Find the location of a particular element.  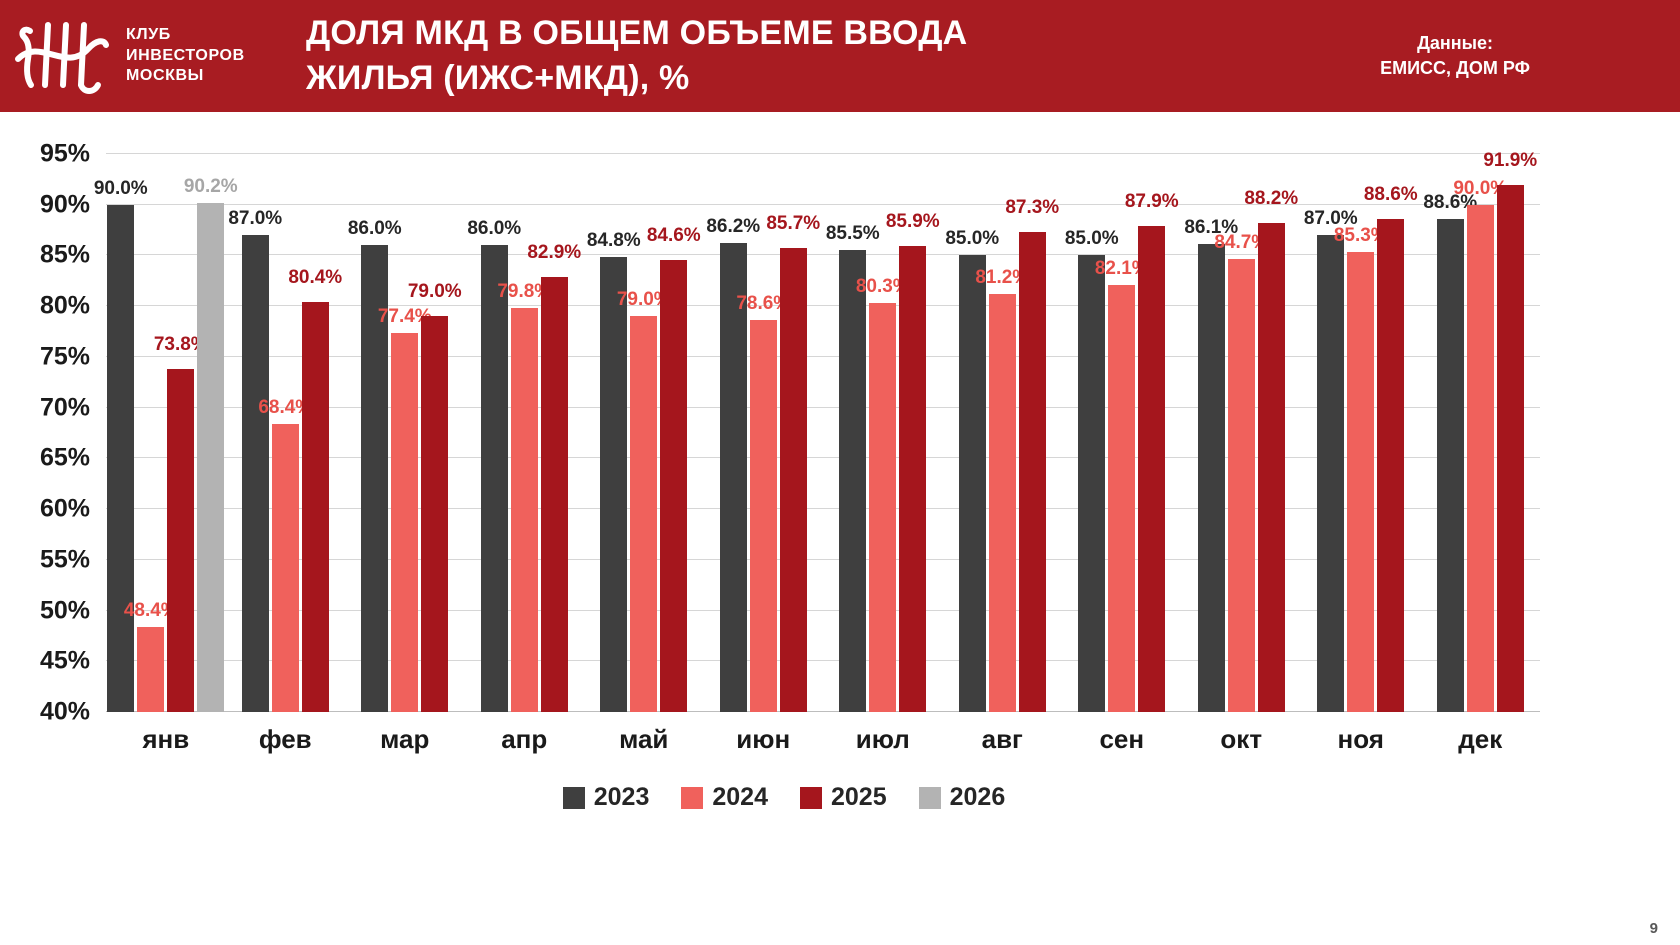

bar-group-дек: 88.6% 90.0% 91.9% is located at coordinates (1481, 431).